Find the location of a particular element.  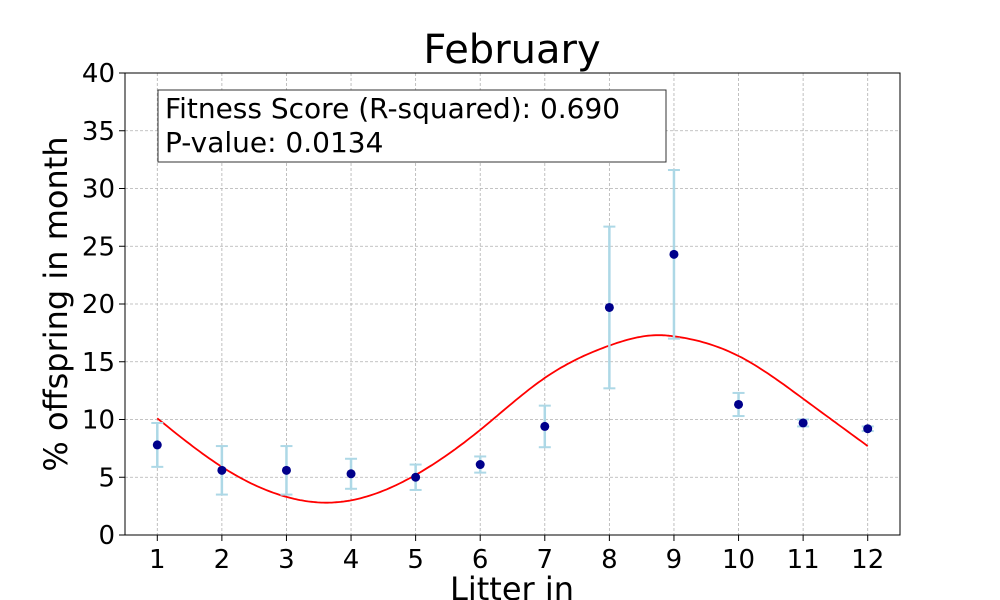

x-tick-label: 1 is located at coordinates (157, 560).